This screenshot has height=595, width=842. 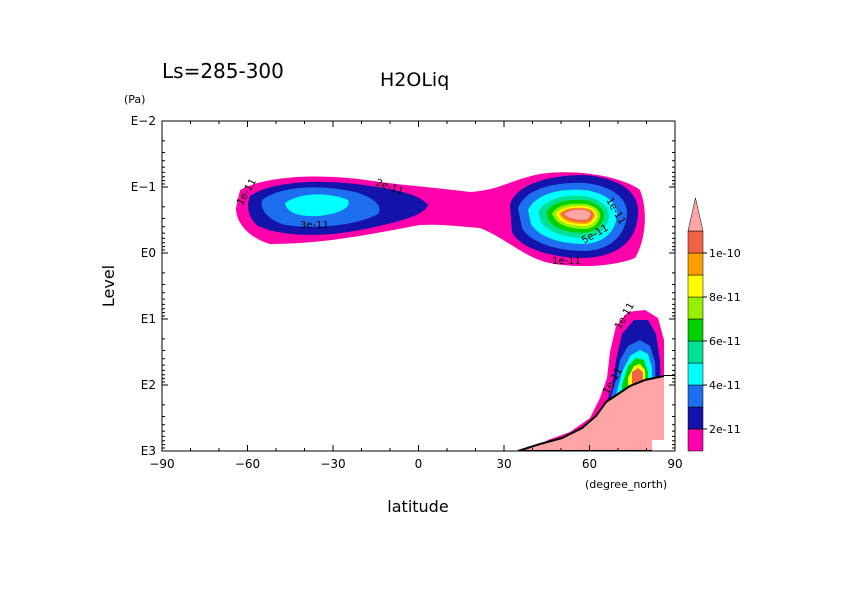 I want to click on colorbar-tick-label: 4e-11, so click(x=725, y=385).